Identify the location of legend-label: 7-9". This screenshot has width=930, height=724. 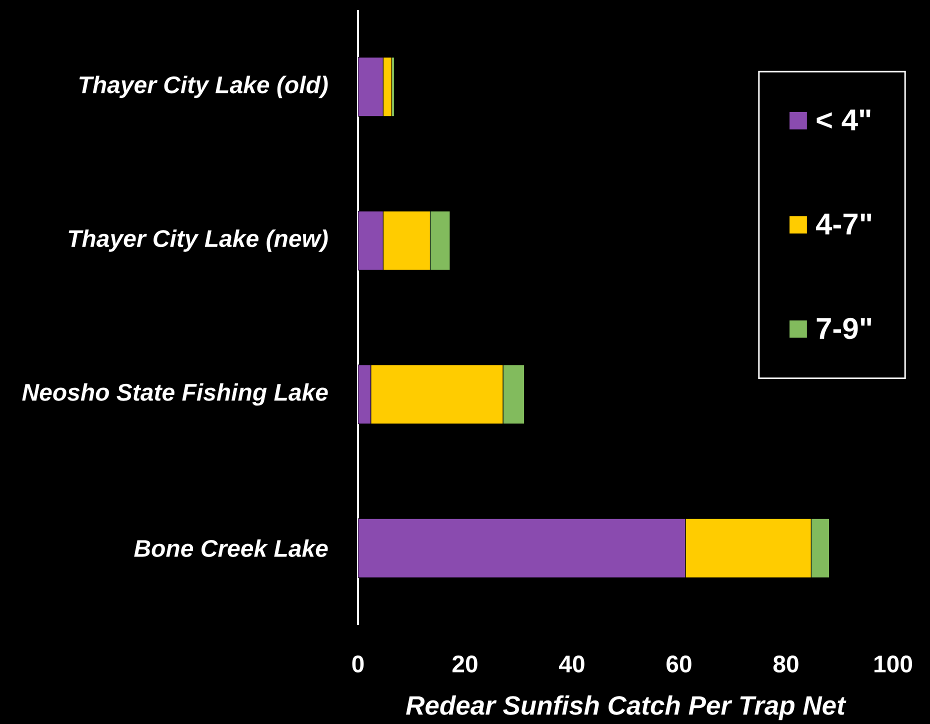
(844, 329).